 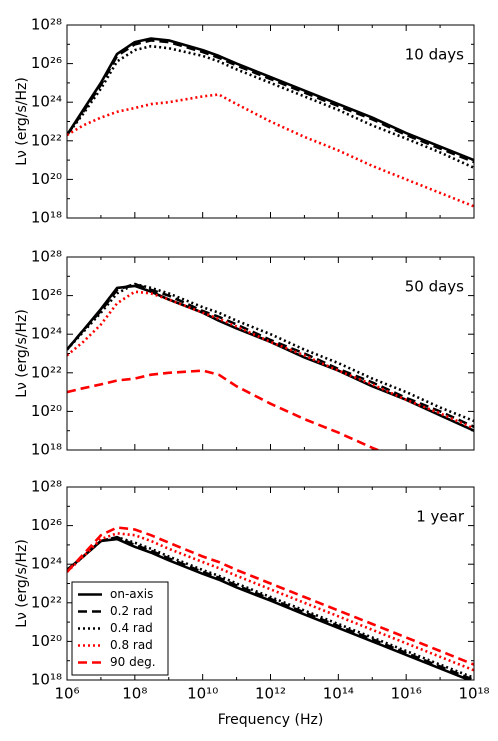 I want to click on annotation: 1 year, so click(x=440, y=517).